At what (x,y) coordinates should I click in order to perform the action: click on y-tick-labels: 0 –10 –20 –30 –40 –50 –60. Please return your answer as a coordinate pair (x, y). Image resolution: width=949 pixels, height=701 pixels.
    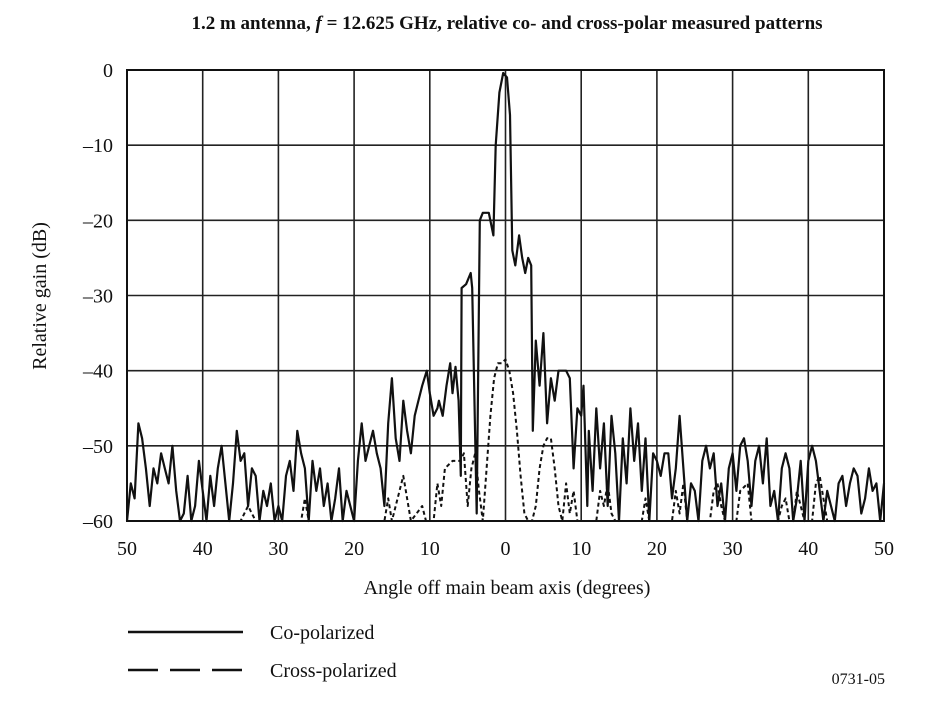
    Looking at the image, I should click on (97, 296).